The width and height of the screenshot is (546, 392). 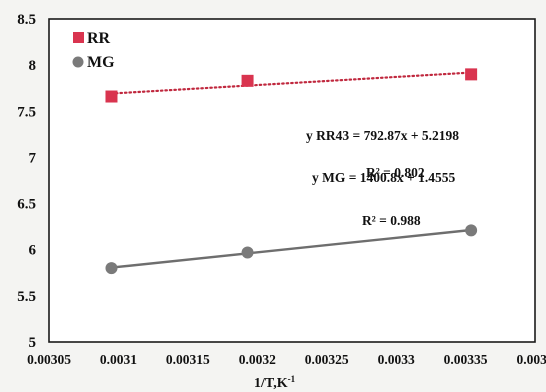 What do you see at coordinates (26, 20) in the screenshot?
I see `y-tick-label: 8.5` at bounding box center [26, 20].